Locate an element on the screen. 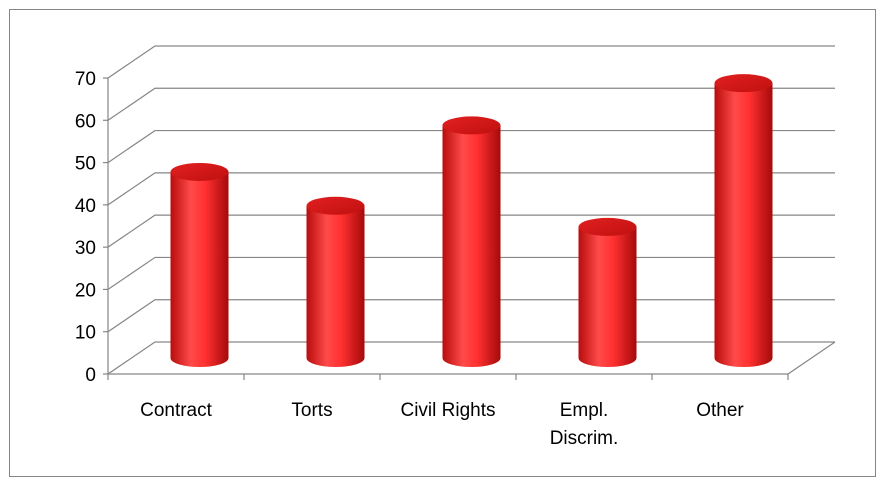 This screenshot has height=477, width=885. x-tick-label: Civil Rights is located at coordinates (447, 410).